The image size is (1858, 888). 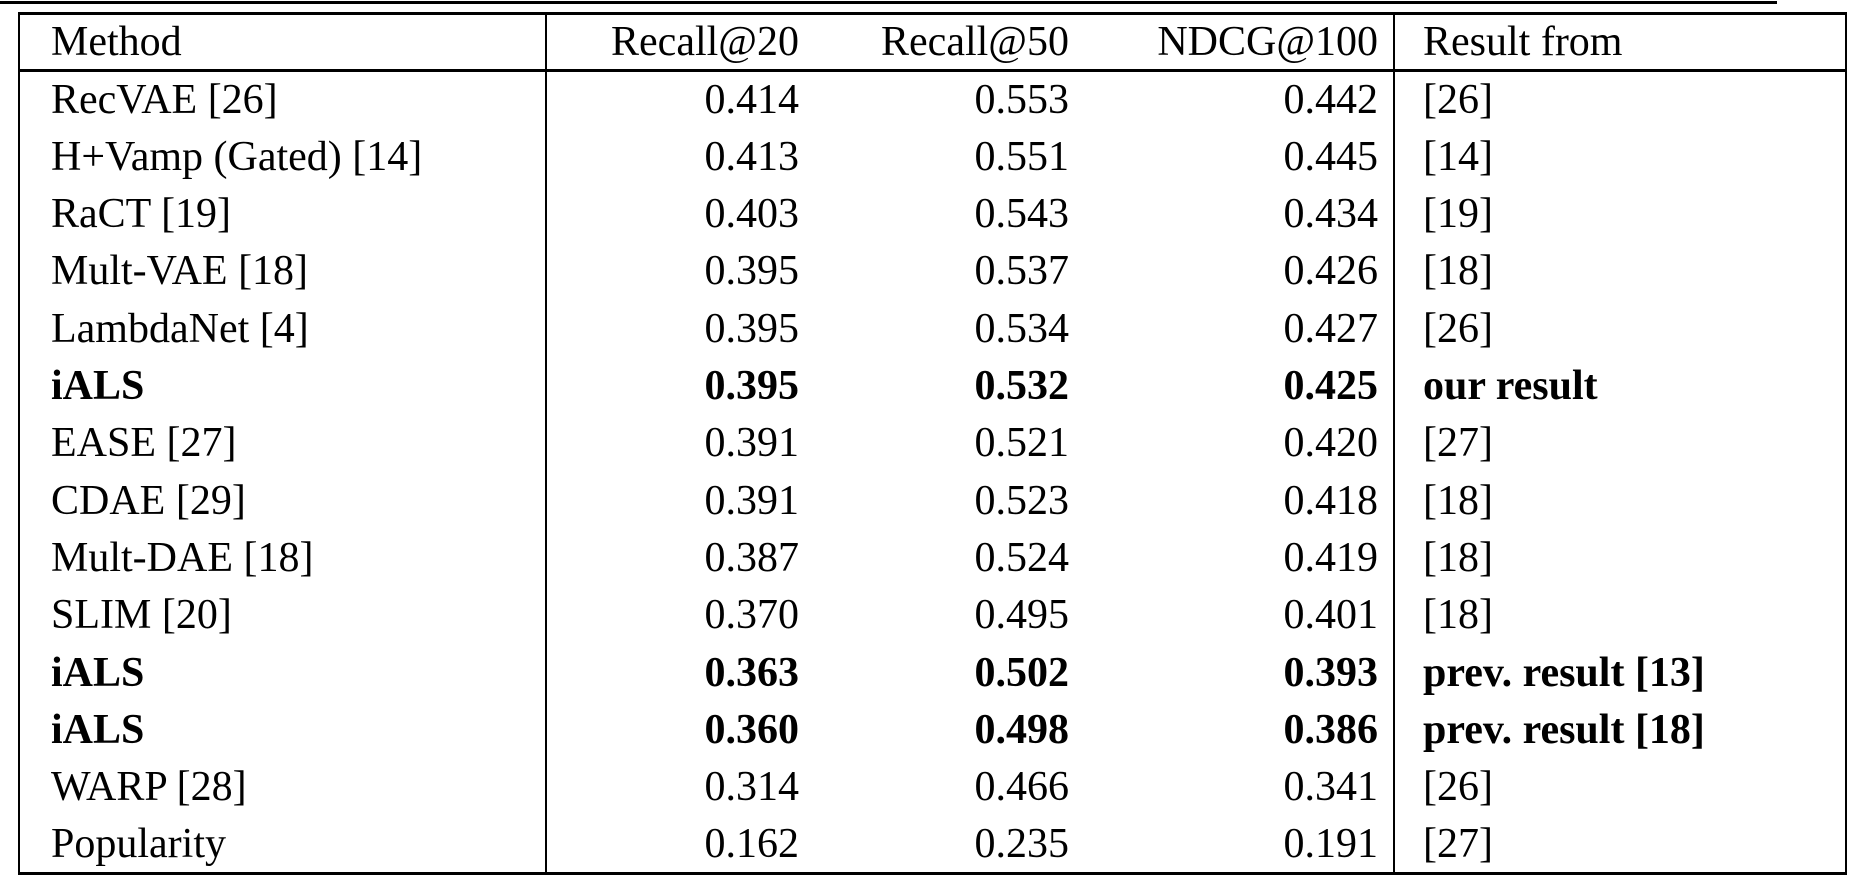 What do you see at coordinates (1022, 615) in the screenshot?
I see `cell-recall50: 0.495` at bounding box center [1022, 615].